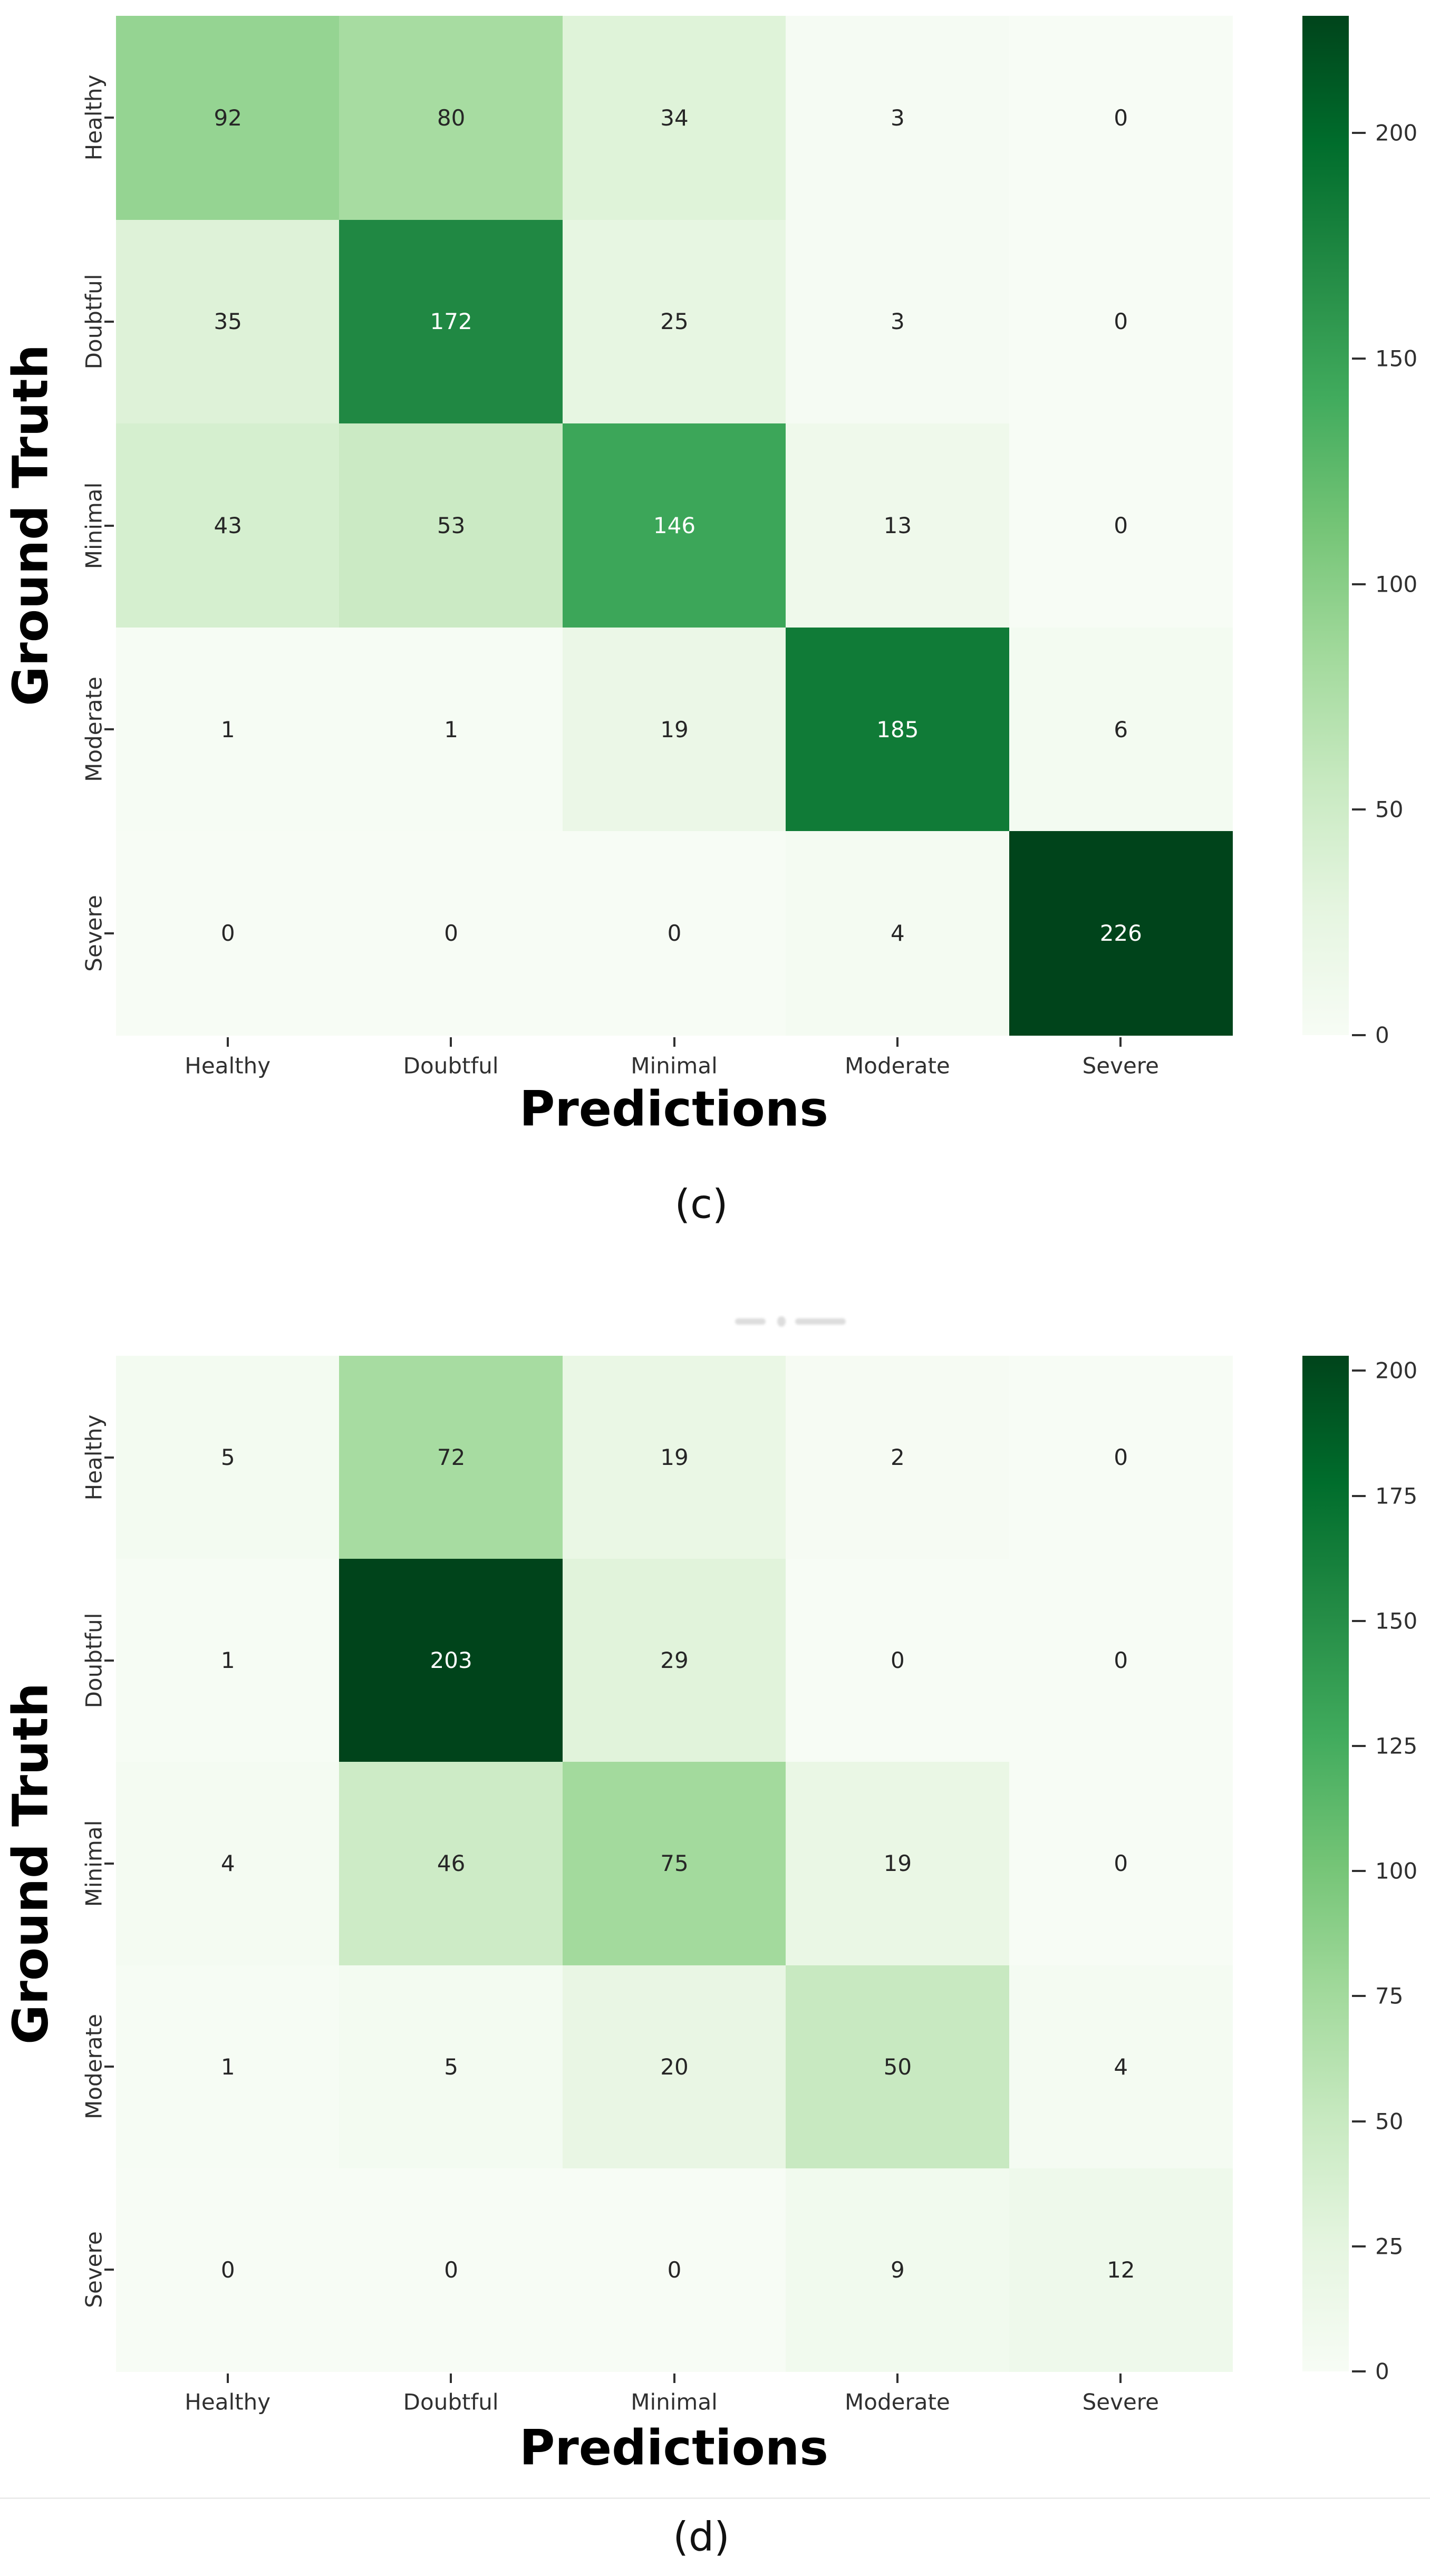 The height and width of the screenshot is (2576, 1430). I want to click on cell-value: 75, so click(675, 1863).